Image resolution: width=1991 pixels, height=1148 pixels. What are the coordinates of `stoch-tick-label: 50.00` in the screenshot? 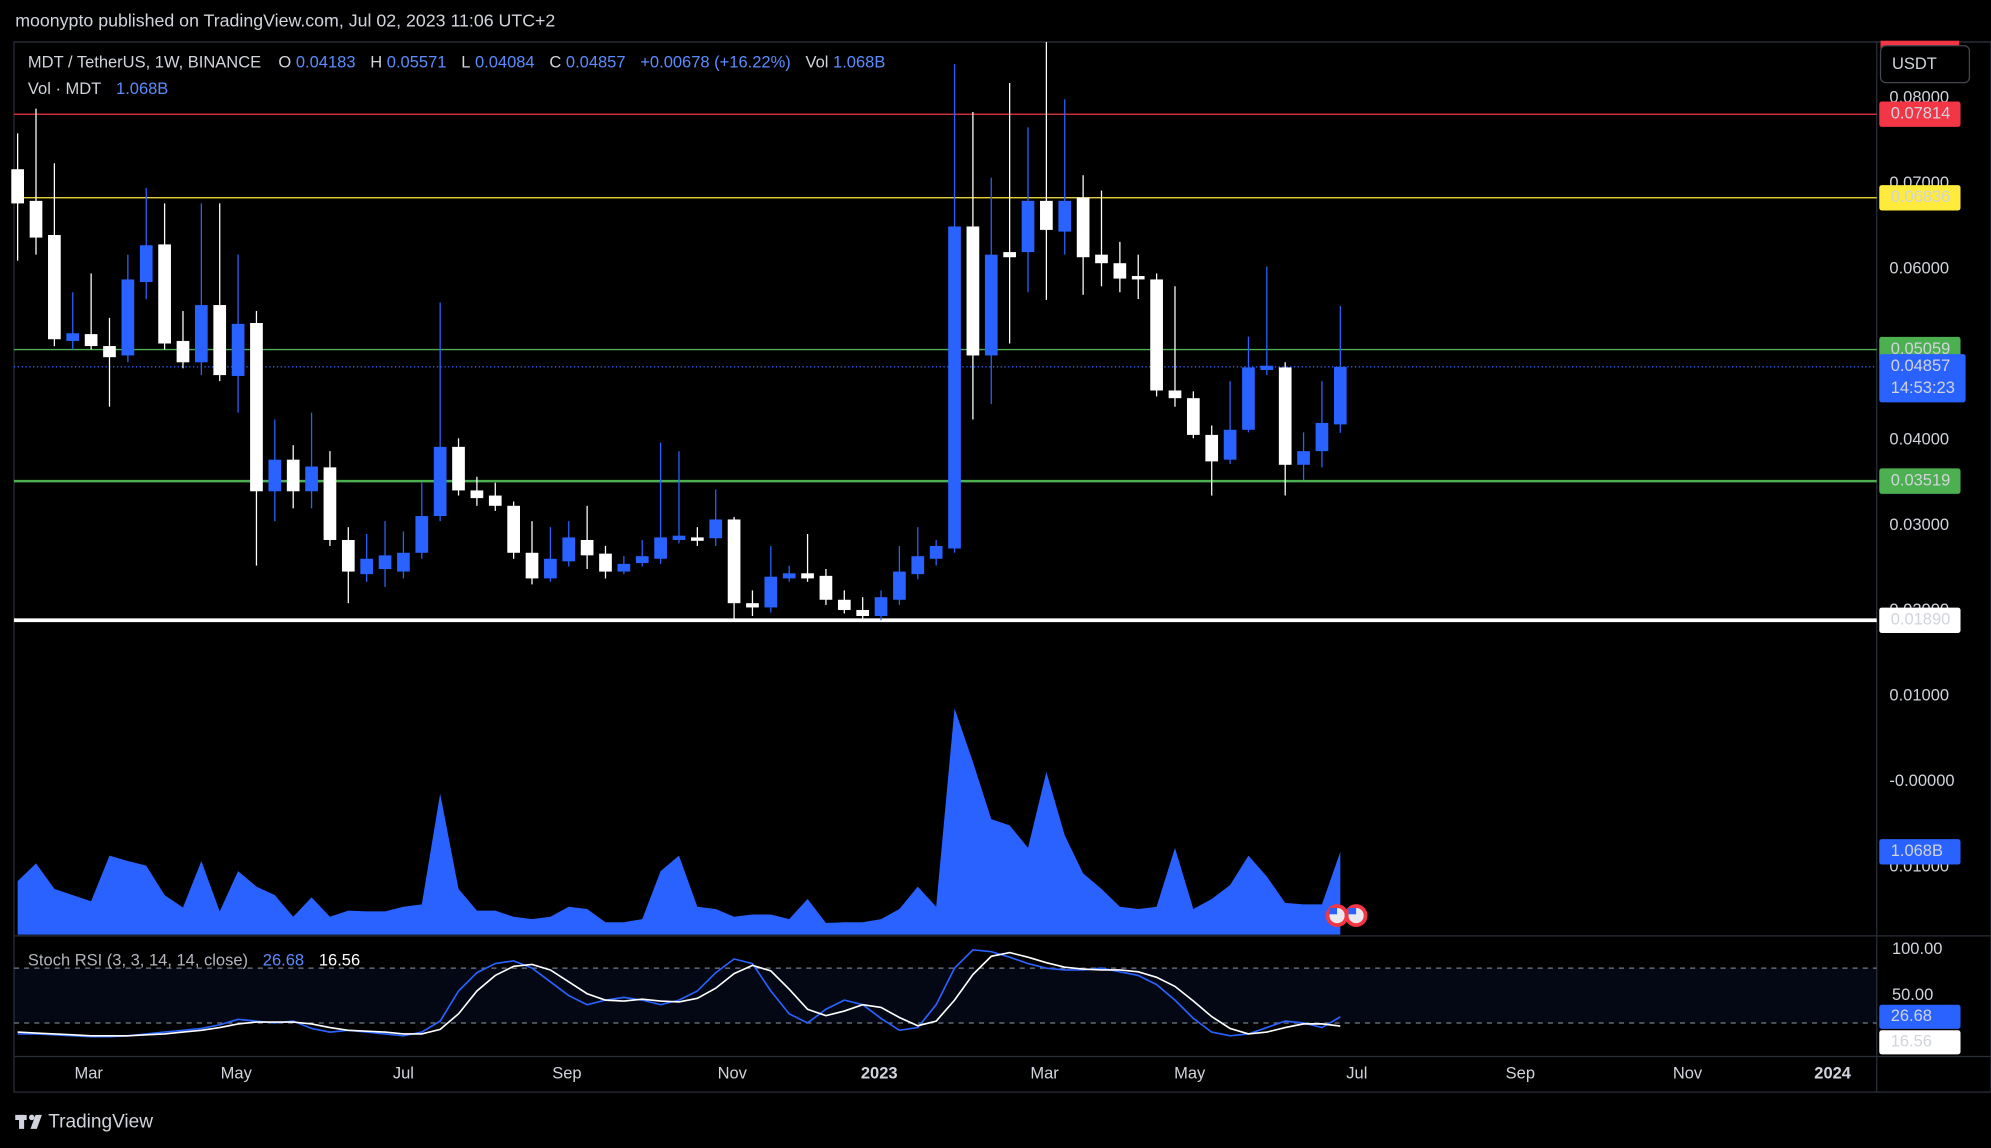 It's located at (1912, 995).